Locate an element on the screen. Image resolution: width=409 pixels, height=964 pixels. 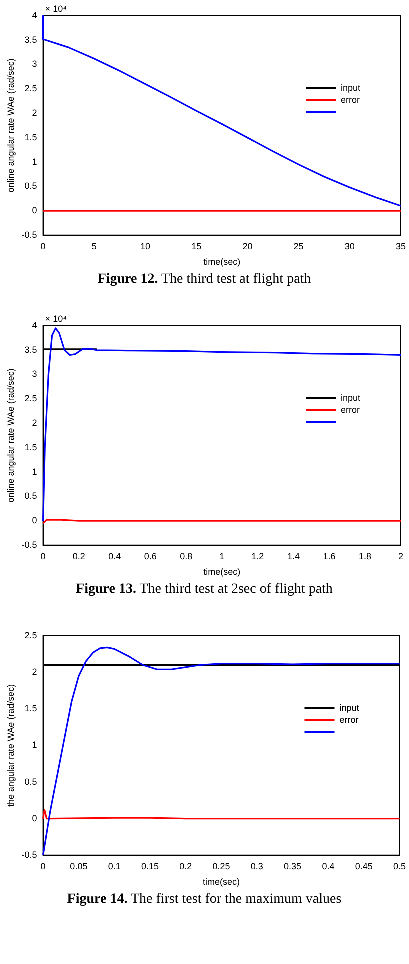
y-axis-title: the angular rate WAe (rad/sec) is located at coordinates (11, 746).